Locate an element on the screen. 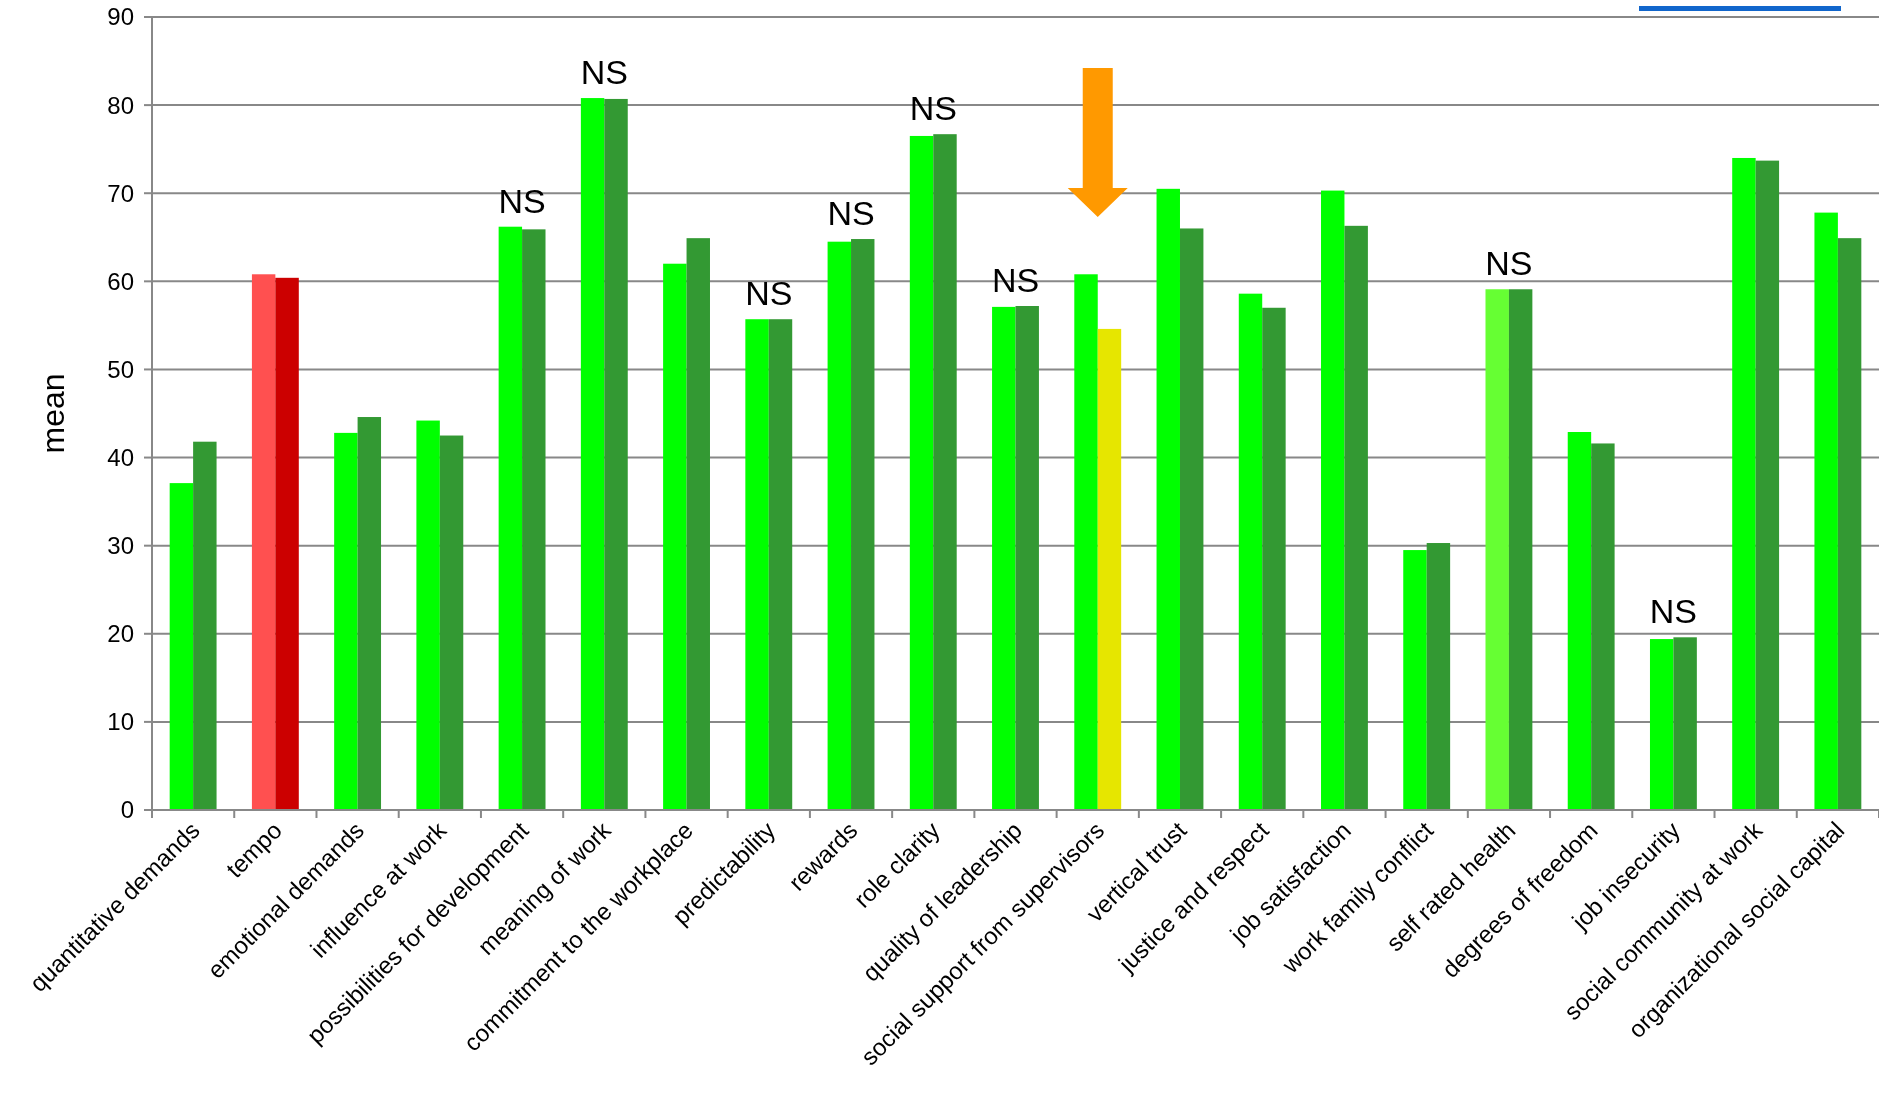 This screenshot has height=1104, width=1879. y-tick-label: 50 is located at coordinates (120, 369).